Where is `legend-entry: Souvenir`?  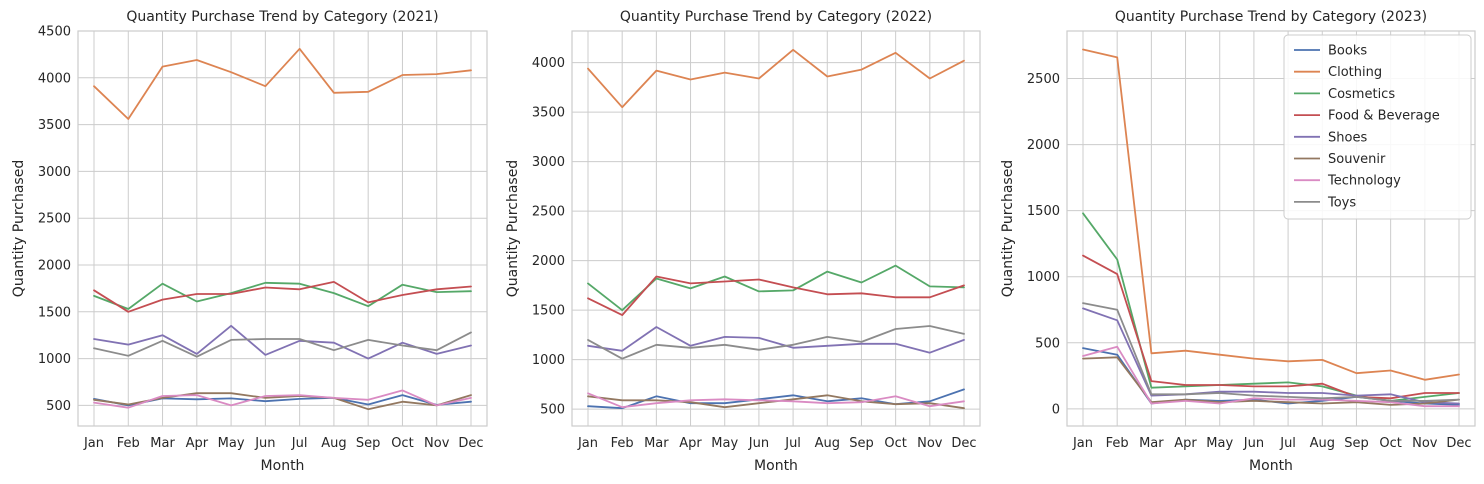 legend-entry: Souvenir is located at coordinates (1357, 159).